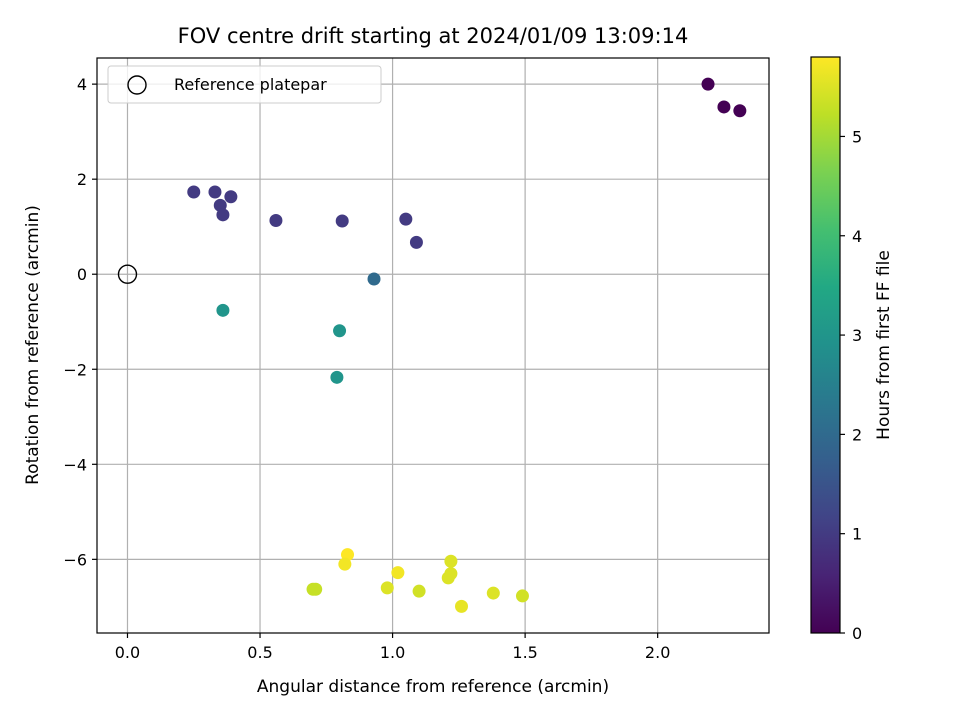 The width and height of the screenshot is (960, 720). Describe the element at coordinates (857, 633) in the screenshot. I see `colorbar-tick-label-0: 0` at that location.